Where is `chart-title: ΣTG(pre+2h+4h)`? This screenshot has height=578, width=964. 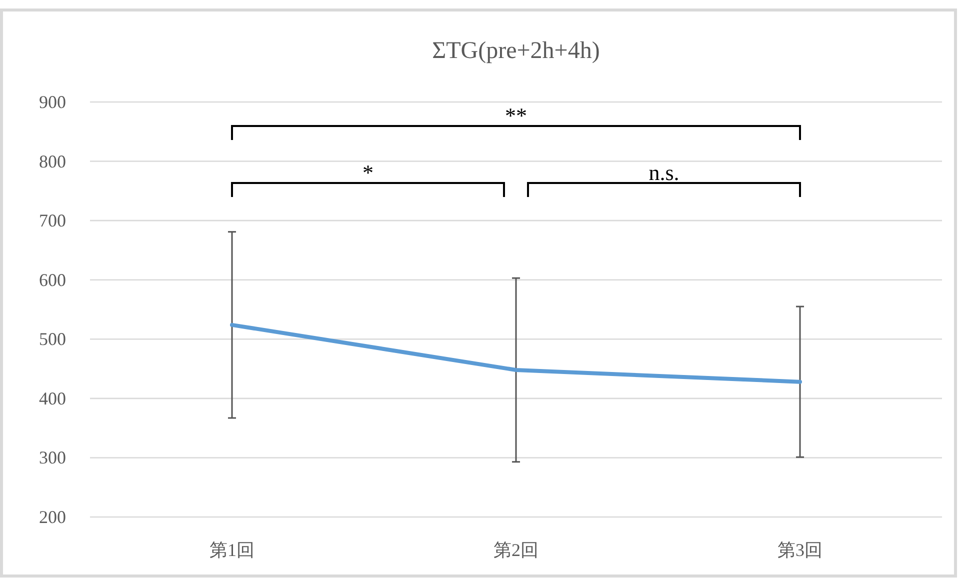
chart-title: ΣTG(pre+2h+4h) is located at coordinates (516, 51).